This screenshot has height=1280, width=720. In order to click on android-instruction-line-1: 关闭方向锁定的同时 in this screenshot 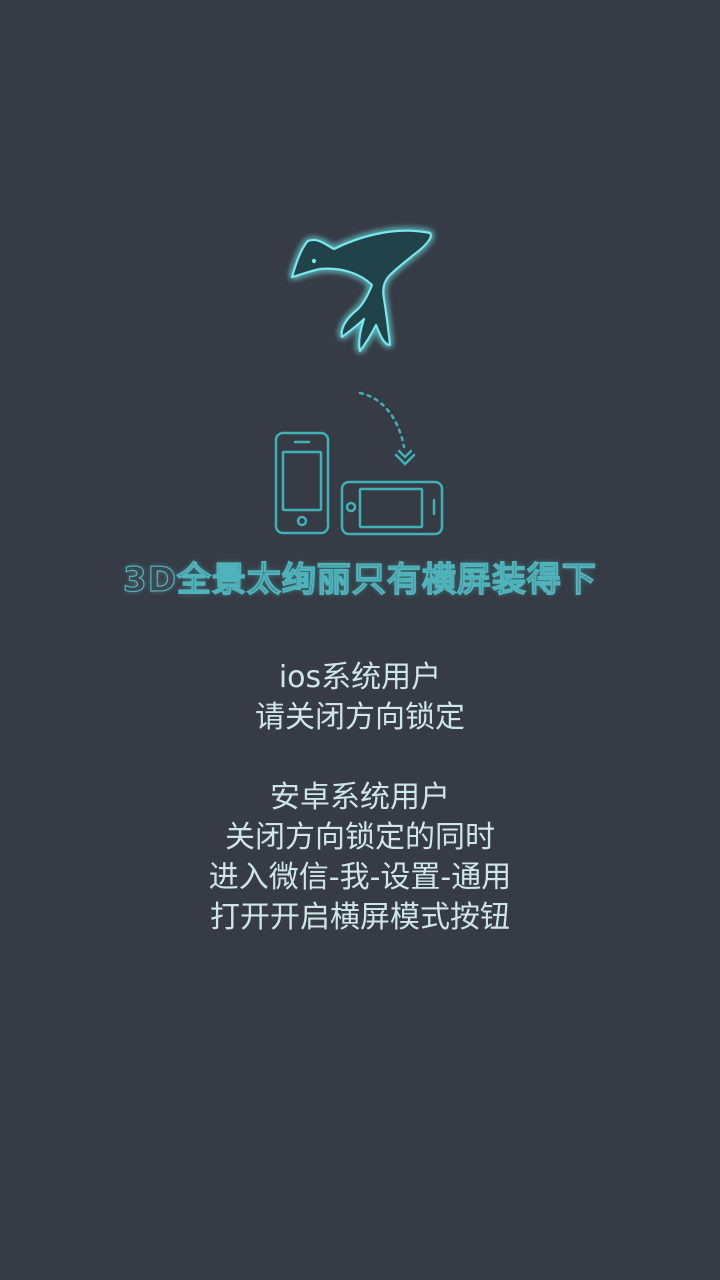, I will do `click(360, 837)`.